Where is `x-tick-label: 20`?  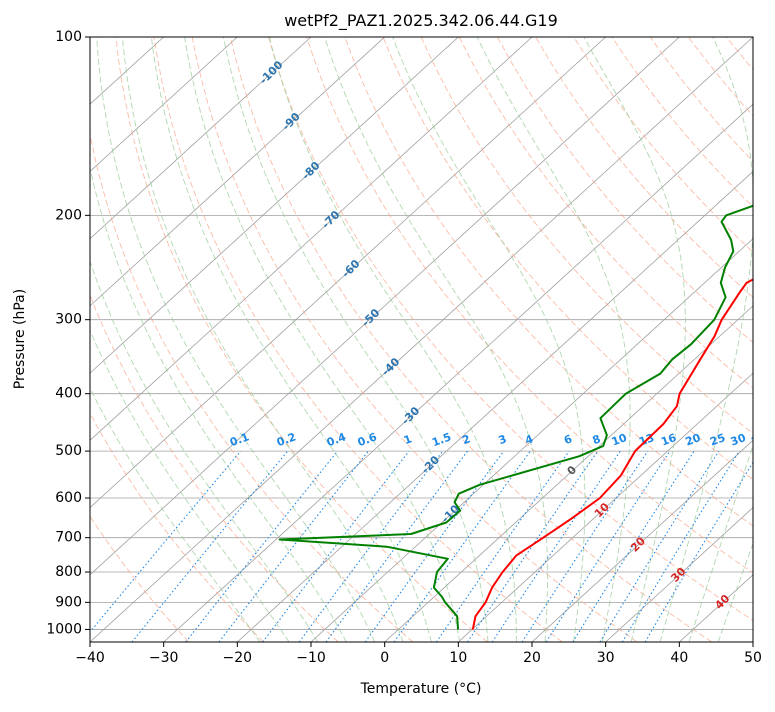 x-tick-label: 20 is located at coordinates (532, 658).